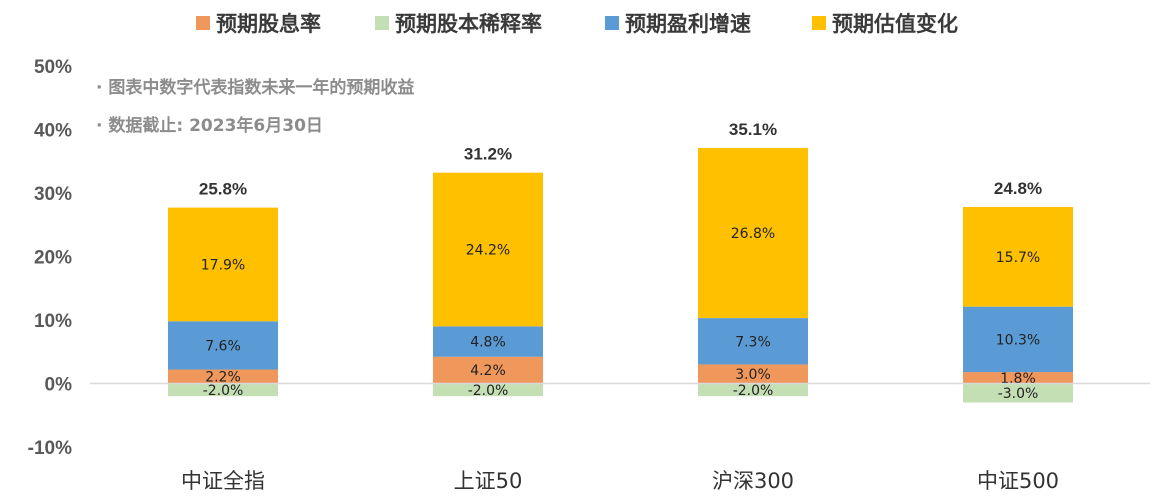  I want to click on total-label: 25.8%, so click(223, 189).